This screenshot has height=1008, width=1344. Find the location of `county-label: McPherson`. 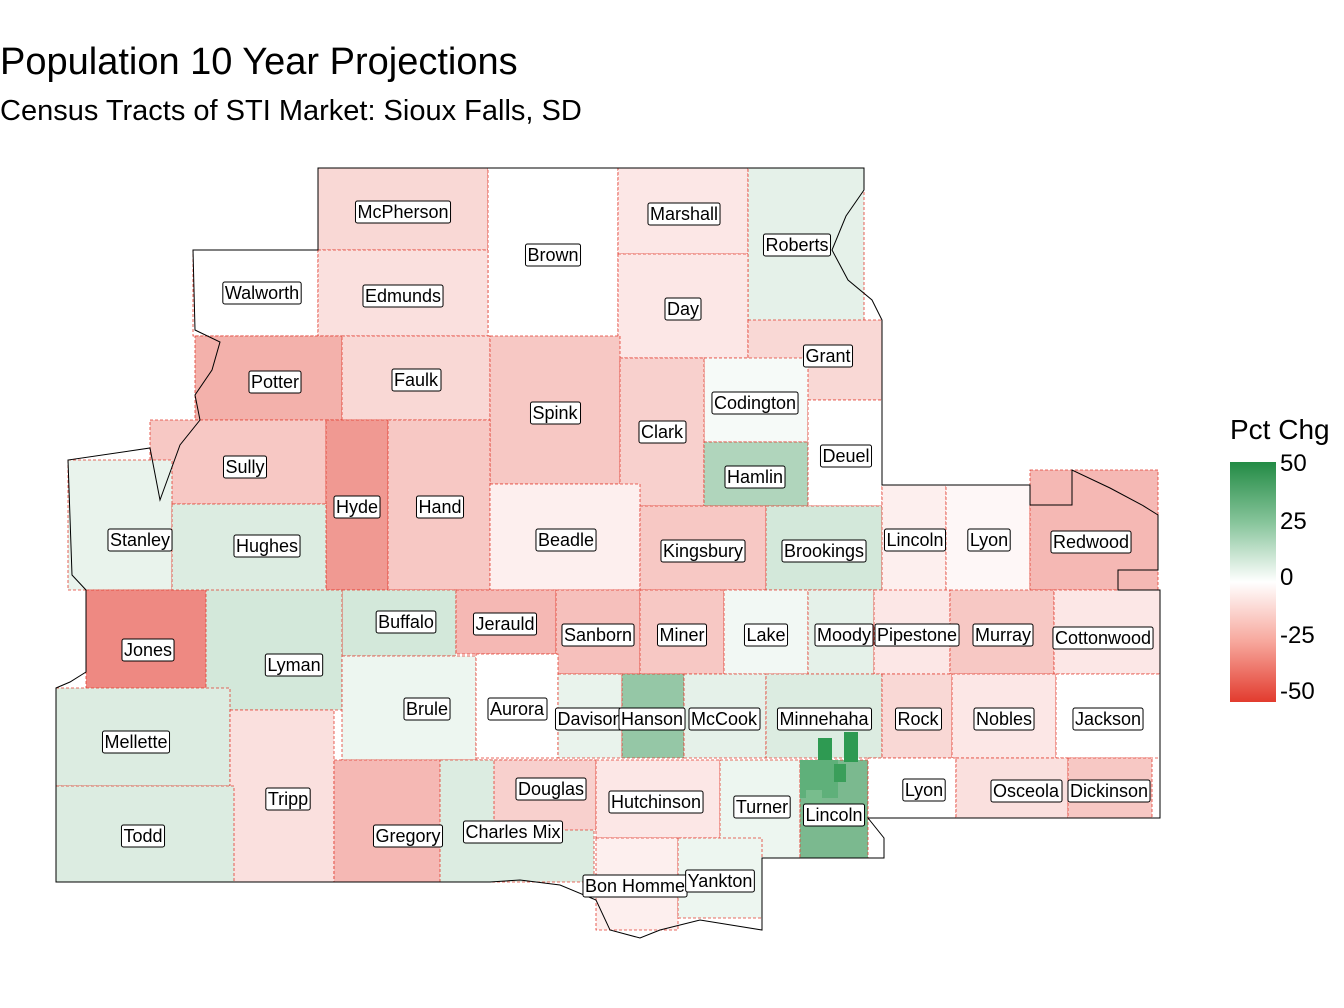

county-label: McPherson is located at coordinates (403, 212).